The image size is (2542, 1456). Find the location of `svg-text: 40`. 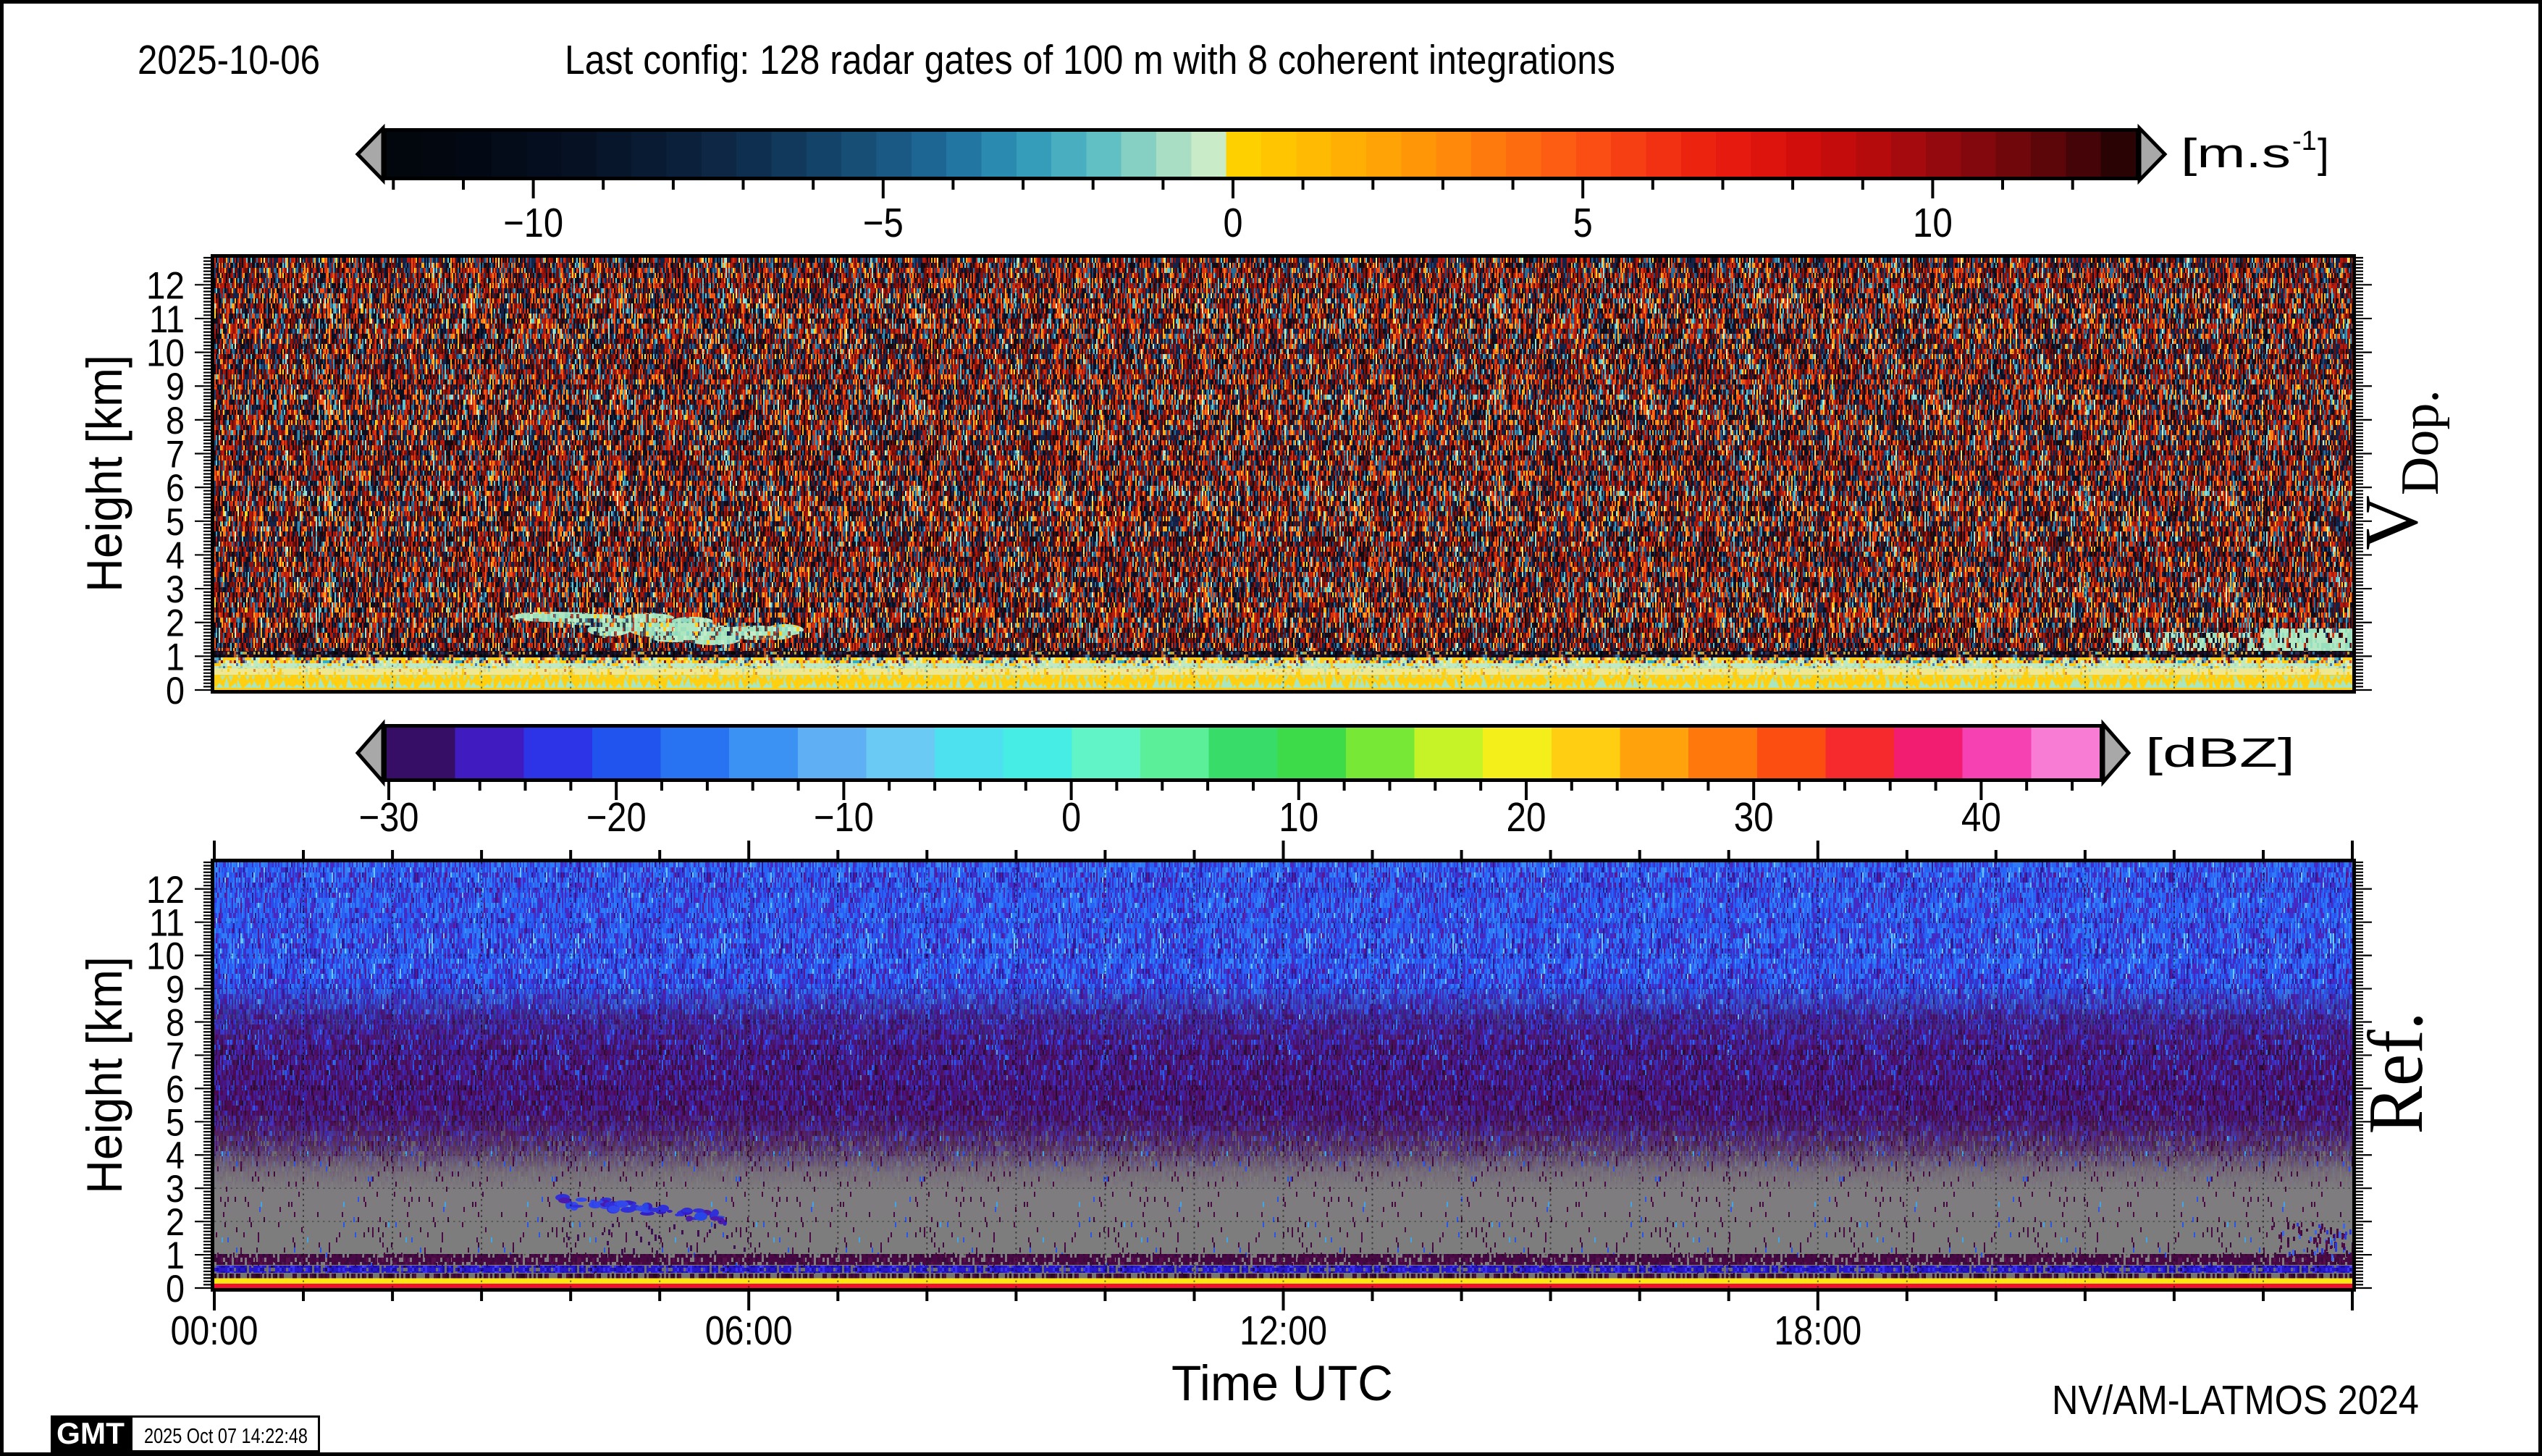

svg-text: 40 is located at coordinates (1981, 817).